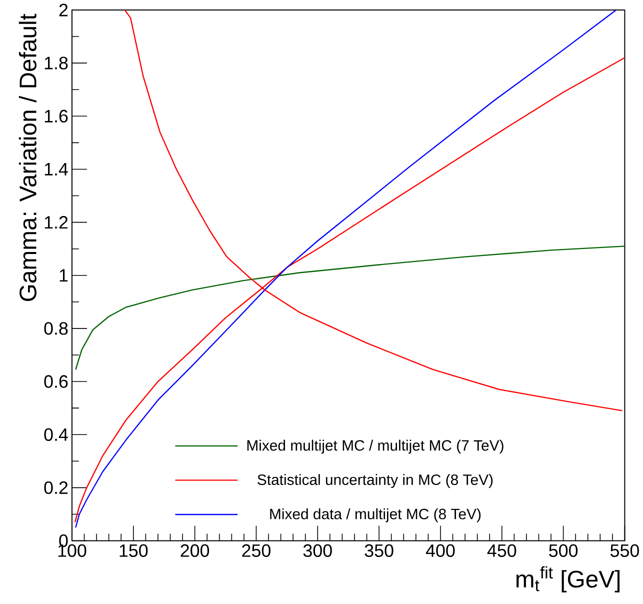 The height and width of the screenshot is (604, 643). What do you see at coordinates (568, 579) in the screenshot?
I see `x-axis-title: m$_{t}$$^{fit}$ [GeV]` at bounding box center [568, 579].